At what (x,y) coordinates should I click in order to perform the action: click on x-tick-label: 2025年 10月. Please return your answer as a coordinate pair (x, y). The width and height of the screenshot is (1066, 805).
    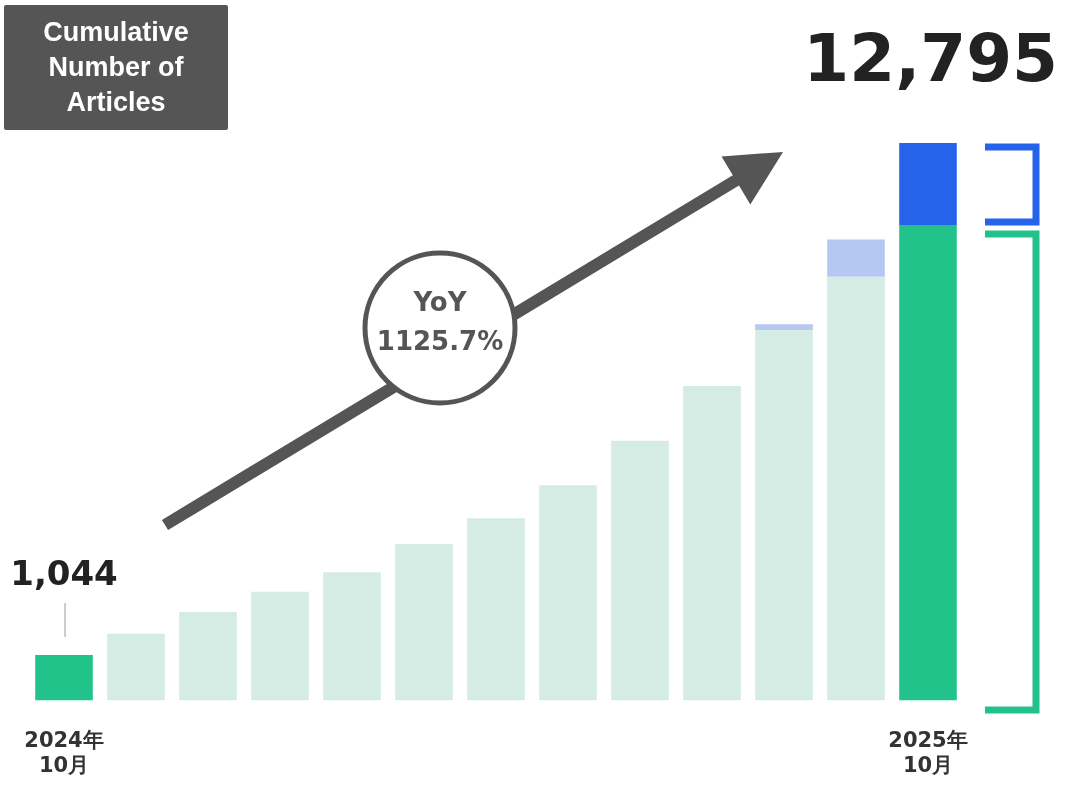
    Looking at the image, I should click on (928, 752).